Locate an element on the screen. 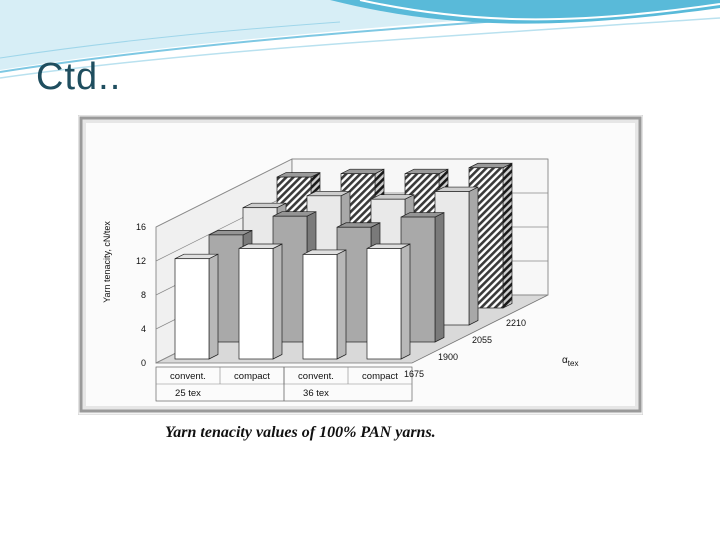 This screenshot has height=540, width=720. depth-axis-labels: 1675 1900 2055 2210 is located at coordinates (465, 348).